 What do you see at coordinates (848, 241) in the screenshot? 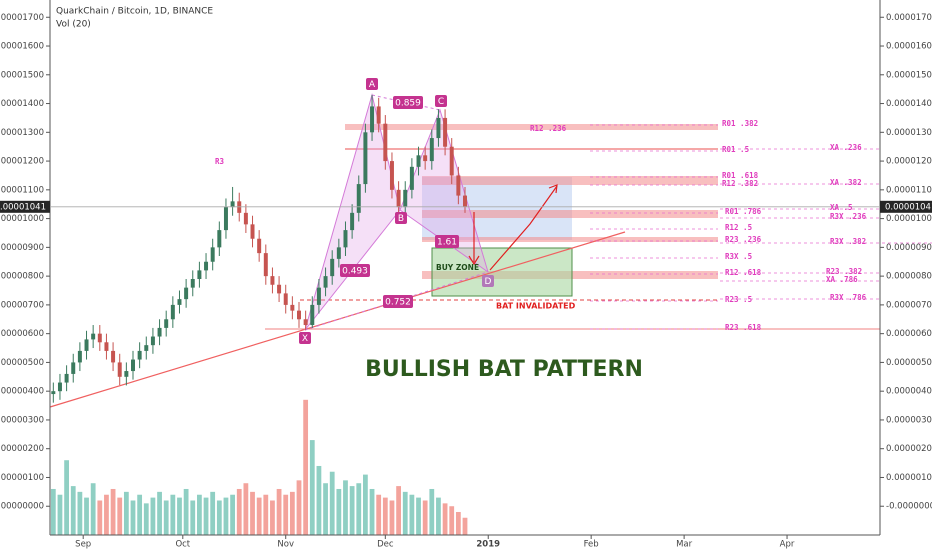
I see `pivot-label: R3X .382` at bounding box center [848, 241].